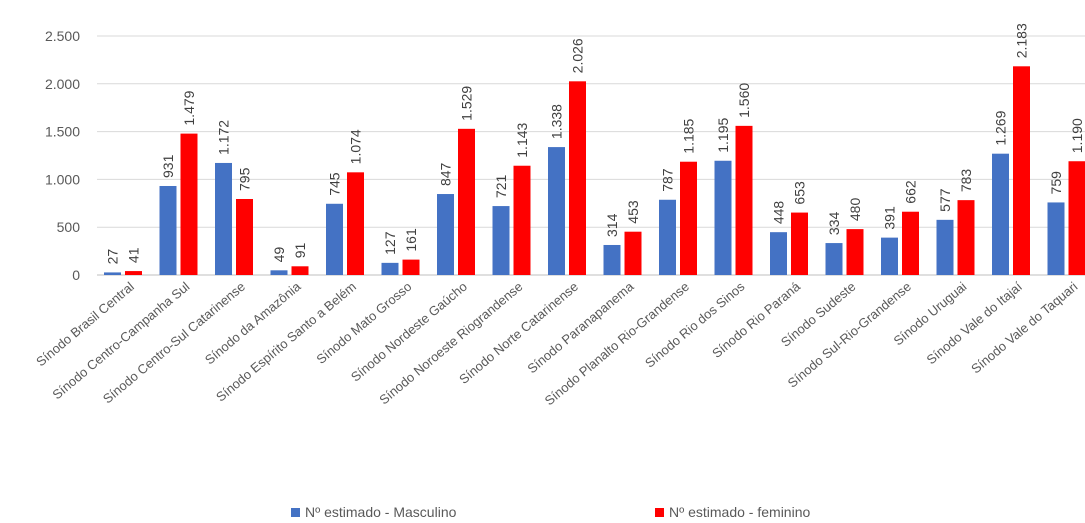  I want to click on data-label: 847, so click(446, 174).